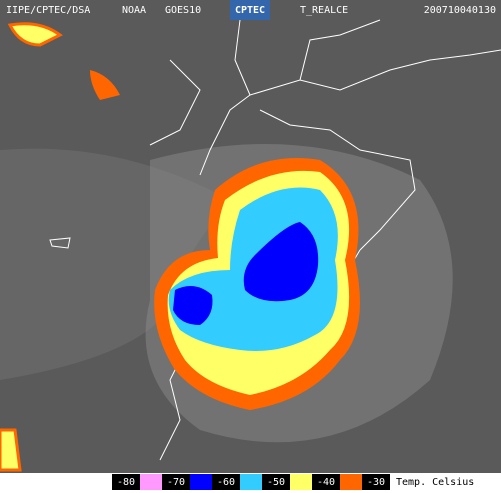 The image size is (501, 493). Describe the element at coordinates (183, 10) in the screenshot. I see `satellite: GOES10` at that location.